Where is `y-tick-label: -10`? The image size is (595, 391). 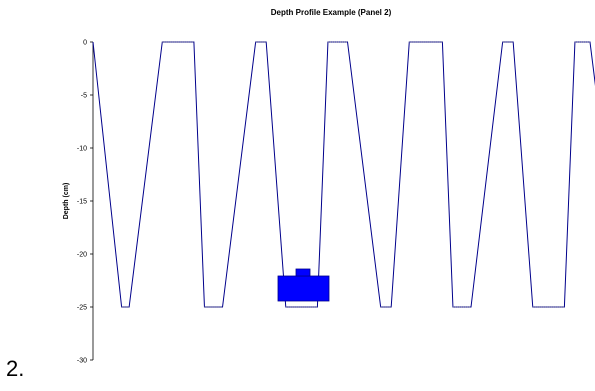 y-tick-label: -10 is located at coordinates (82, 149).